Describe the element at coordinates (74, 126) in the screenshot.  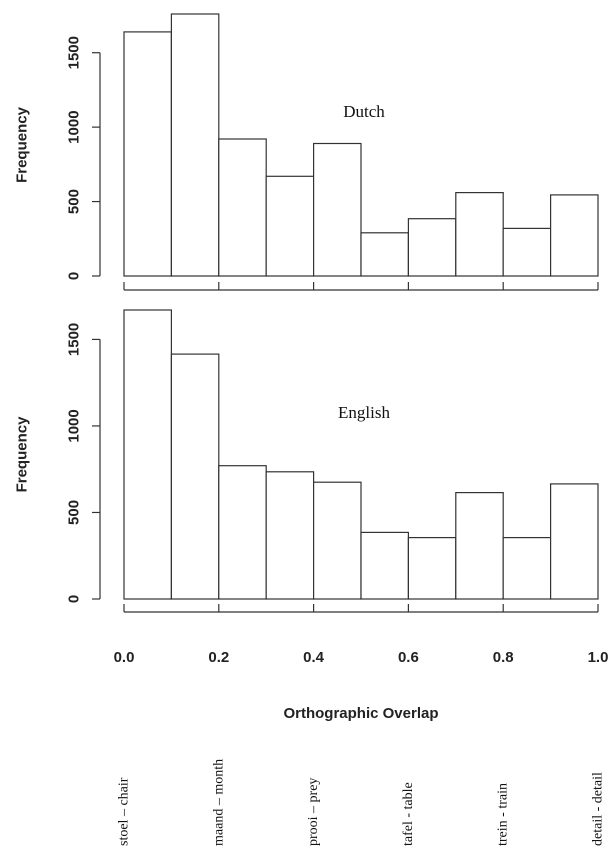
I see `y-tick-label-0-2: 1000` at that location.